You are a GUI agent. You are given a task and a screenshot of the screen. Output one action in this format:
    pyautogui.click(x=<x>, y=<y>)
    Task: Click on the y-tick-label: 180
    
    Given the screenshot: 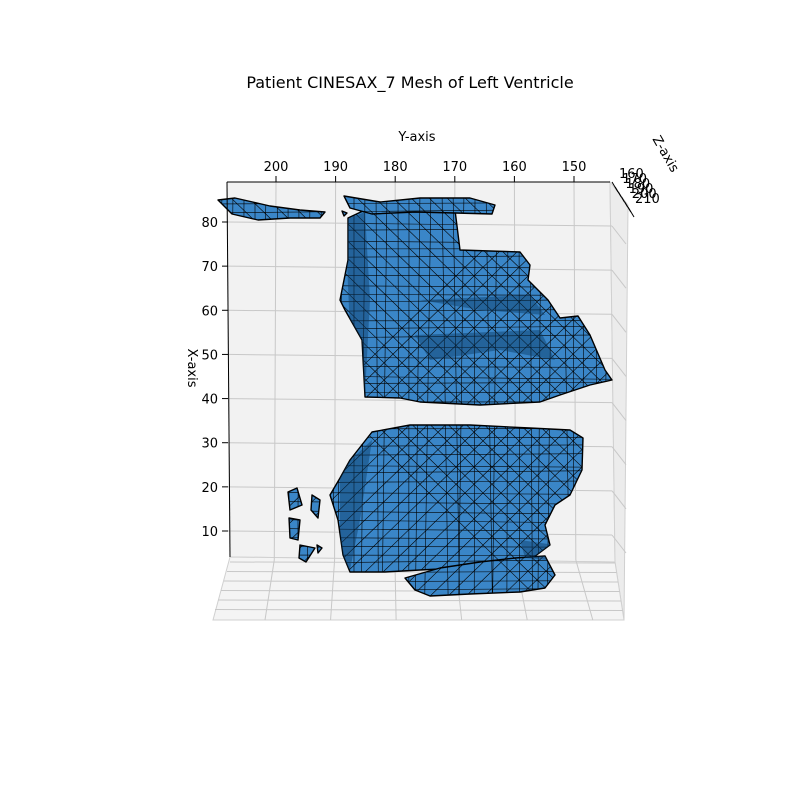 What is the action you would take?
    pyautogui.click(x=395, y=167)
    